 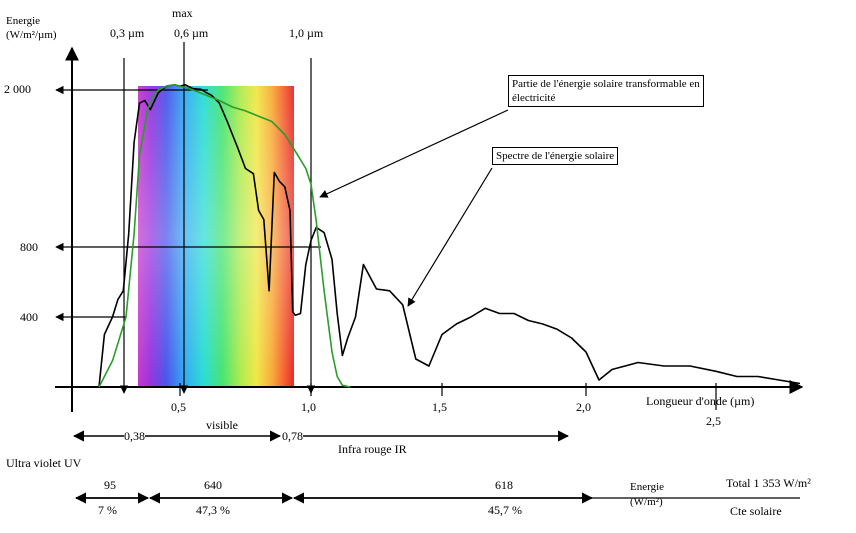 What do you see at coordinates (213, 510) in the screenshot?
I see `energy-visible-pct: 47,3 %` at bounding box center [213, 510].